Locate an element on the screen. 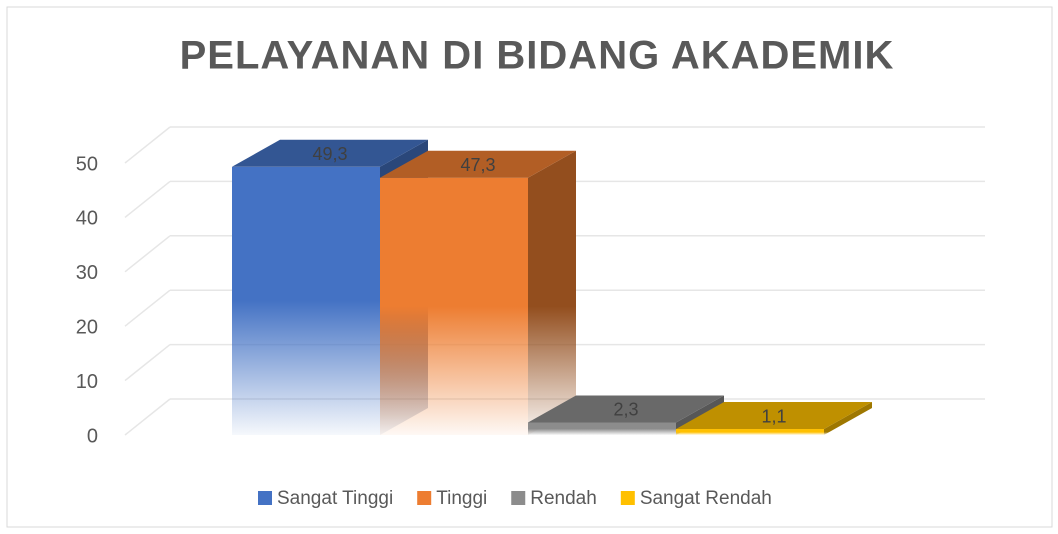 Image resolution: width=1058 pixels, height=534 pixels. y-tick-label: 50 is located at coordinates (87, 164).